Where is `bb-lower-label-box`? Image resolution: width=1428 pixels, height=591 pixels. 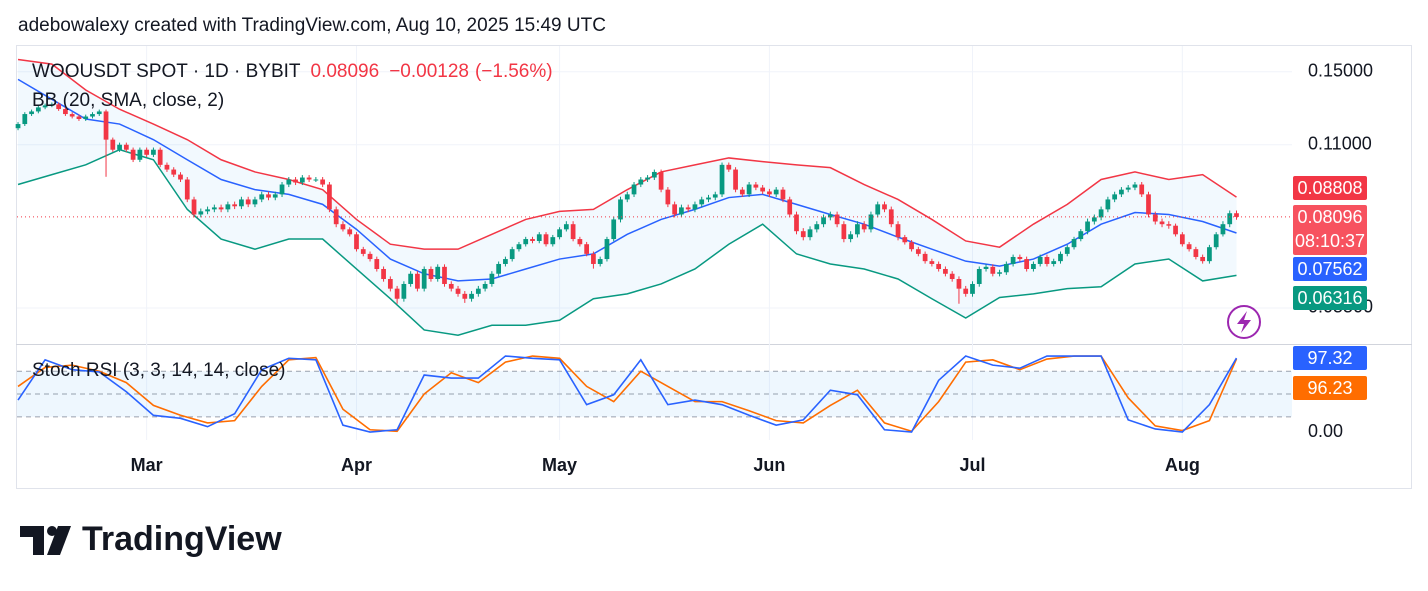
bb-lower-label-box is located at coordinates (1330, 298).